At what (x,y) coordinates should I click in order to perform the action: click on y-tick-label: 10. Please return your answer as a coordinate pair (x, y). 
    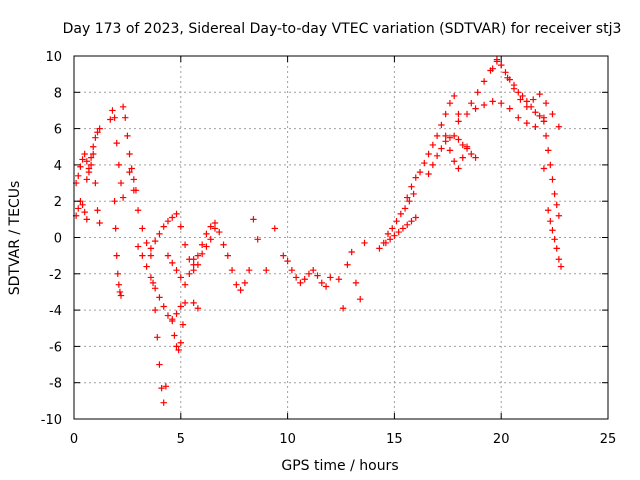
    Looking at the image, I should click on (53, 57).